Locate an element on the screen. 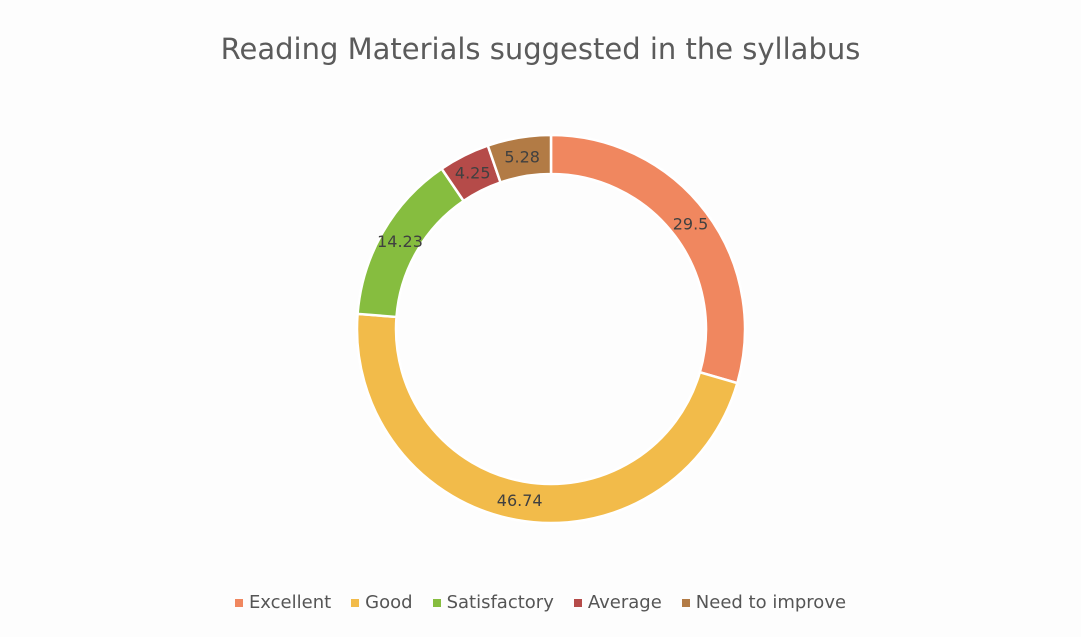 The image size is (1081, 637). legend-swatch-satisfactory is located at coordinates (436, 602).